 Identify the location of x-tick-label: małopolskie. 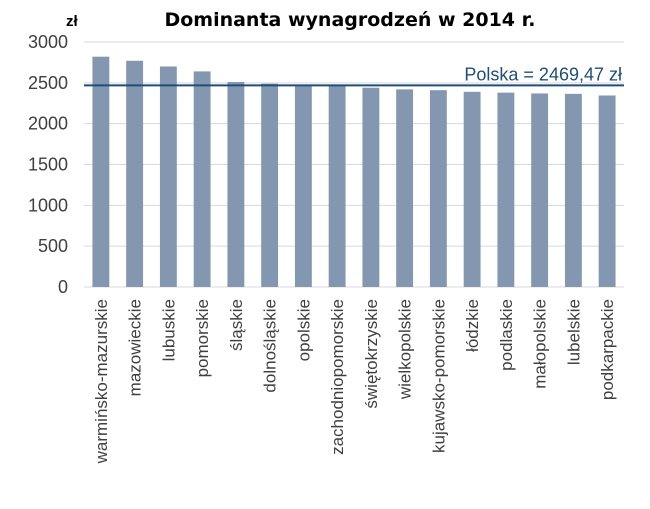
(540, 344).